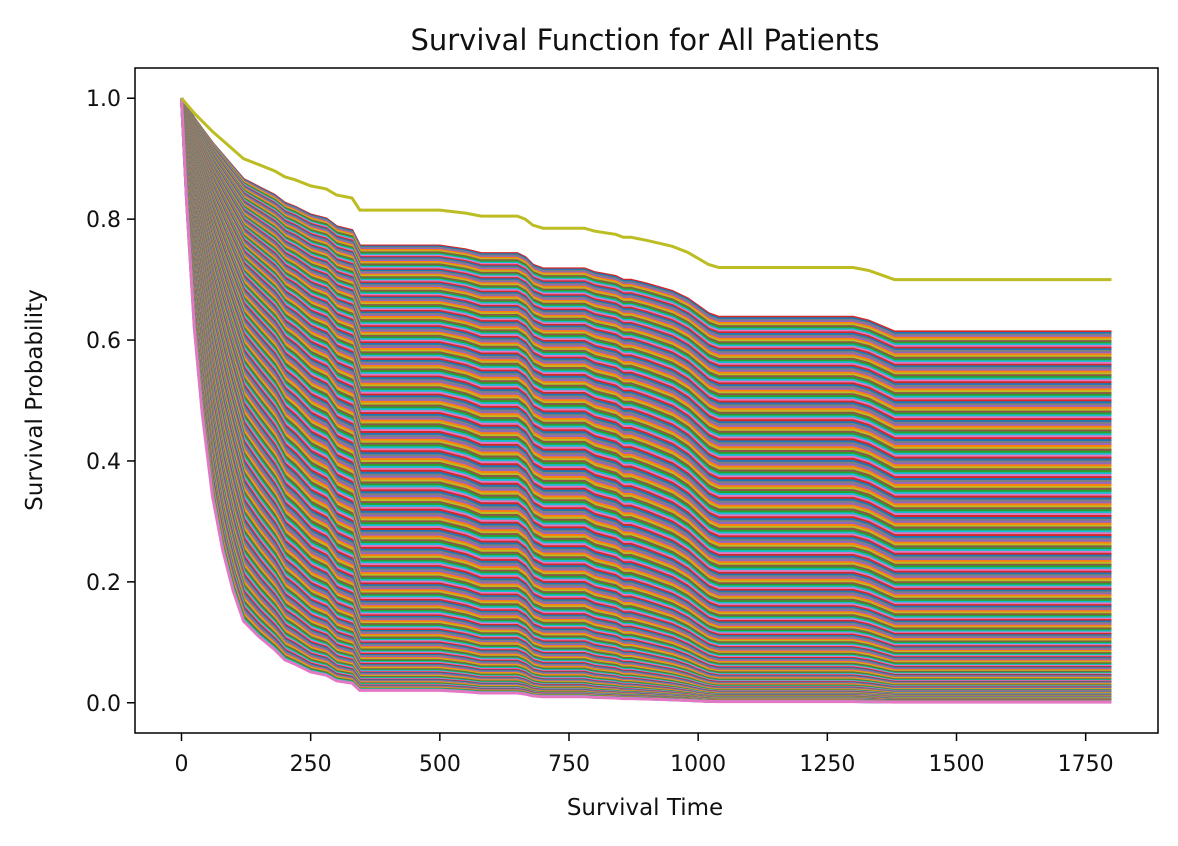  I want to click on x-tick-label: 1000, so click(698, 764).